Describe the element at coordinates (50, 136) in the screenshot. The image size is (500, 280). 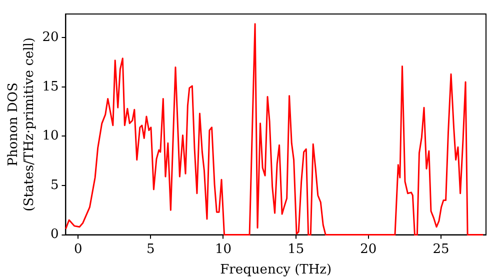
I see `y-tick-label: 10` at that location.